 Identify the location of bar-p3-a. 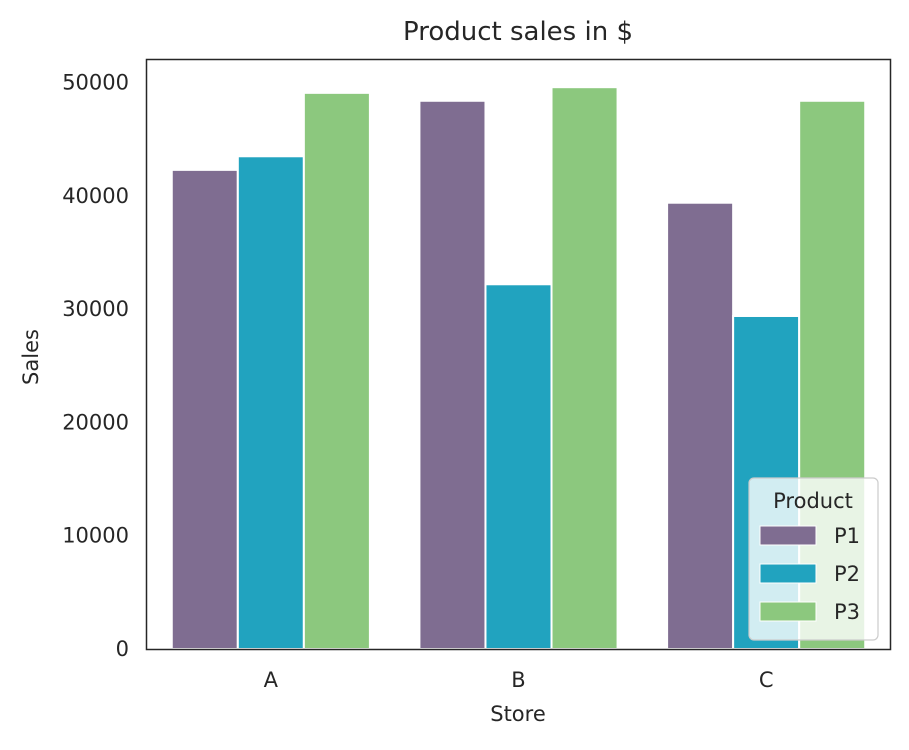
(336, 370).